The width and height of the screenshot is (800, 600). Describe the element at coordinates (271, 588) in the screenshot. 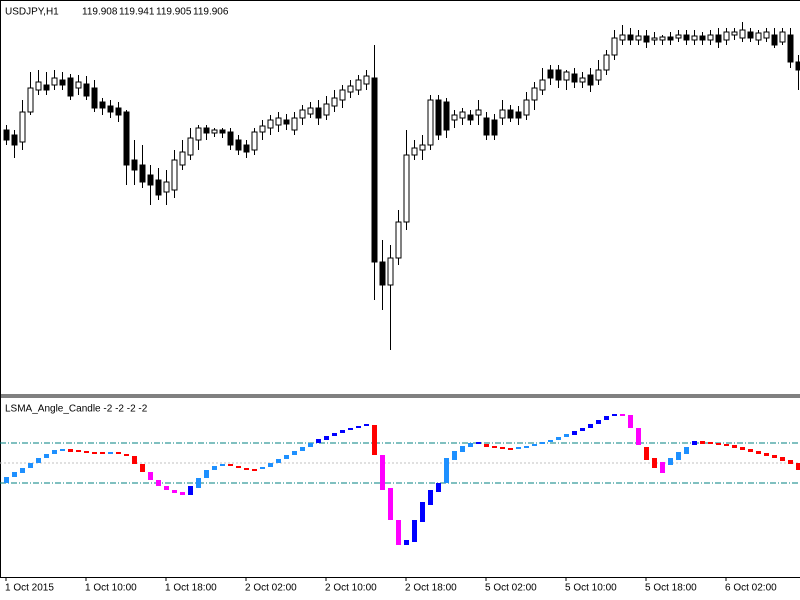

I see `x-tick-label: 2 Oct 02:00` at that location.